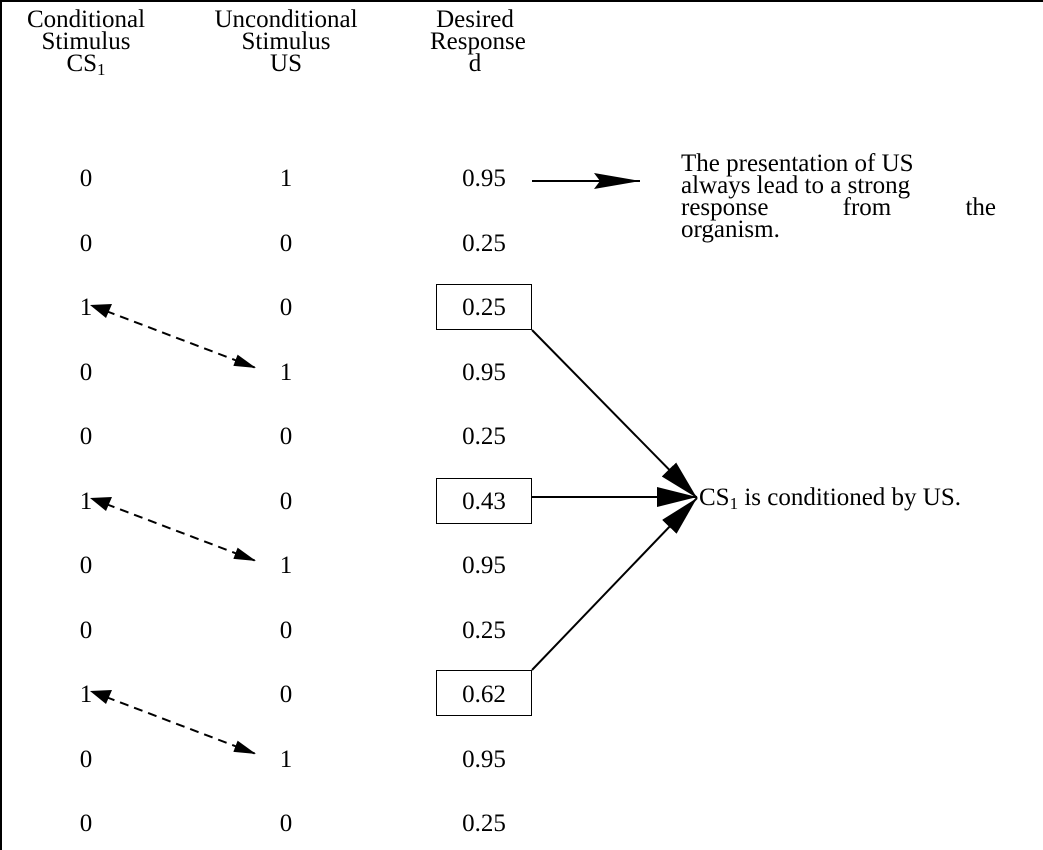  I want to click on cell-cs-row-5: 0, so click(86, 436).